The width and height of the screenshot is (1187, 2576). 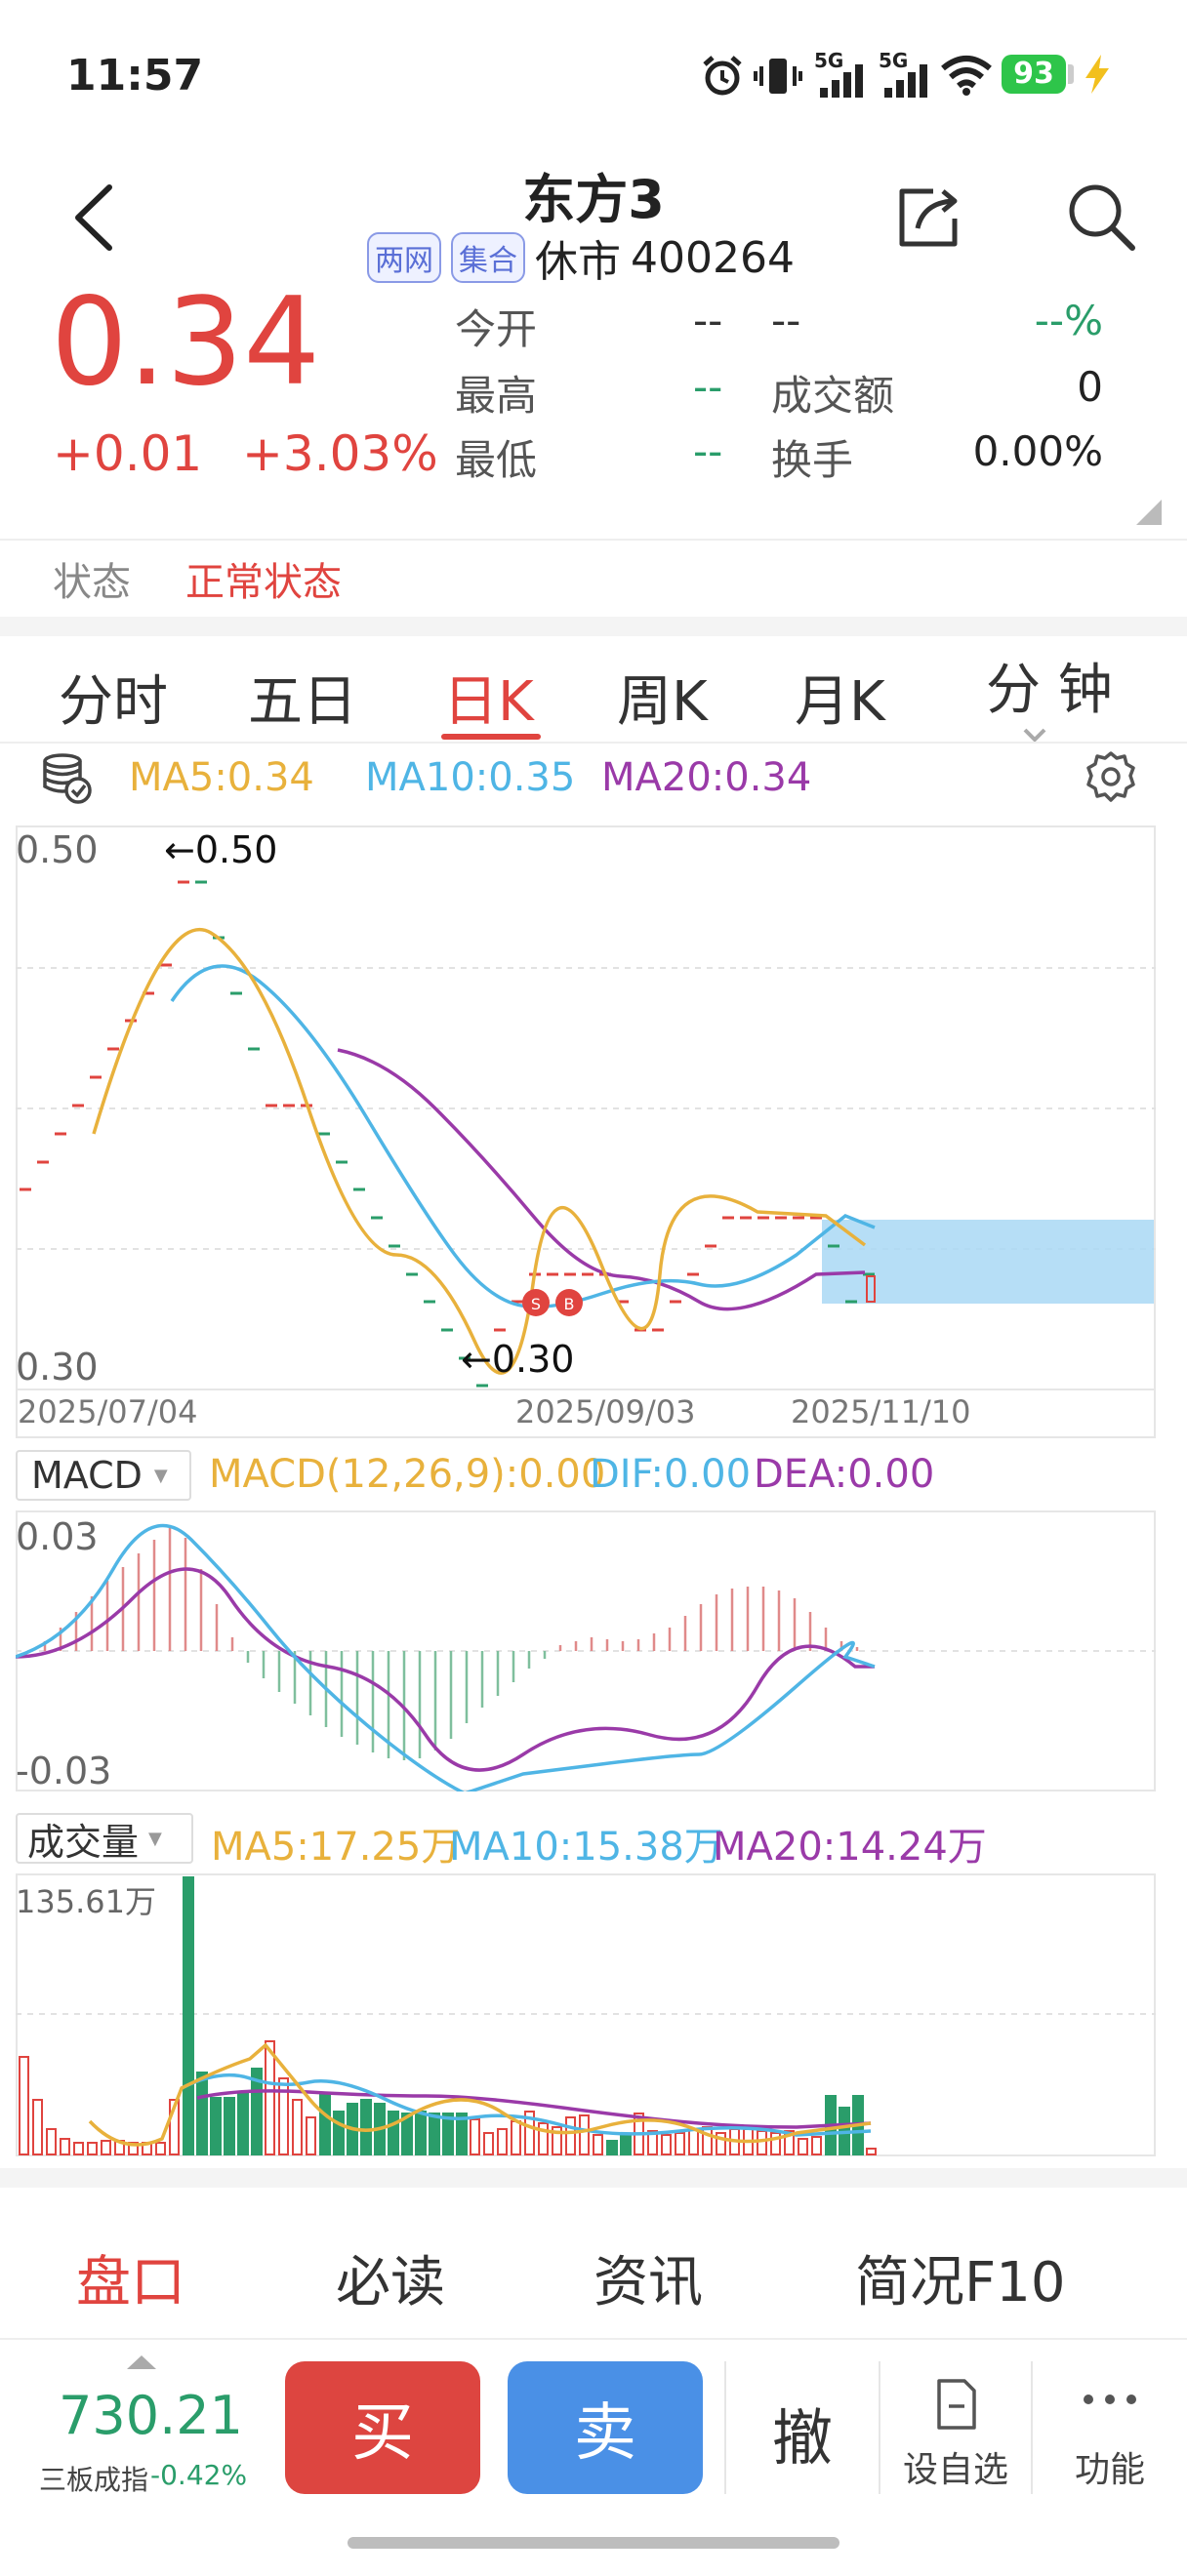 I want to click on kline-date-start: 2025/07/04, so click(x=107, y=1411).